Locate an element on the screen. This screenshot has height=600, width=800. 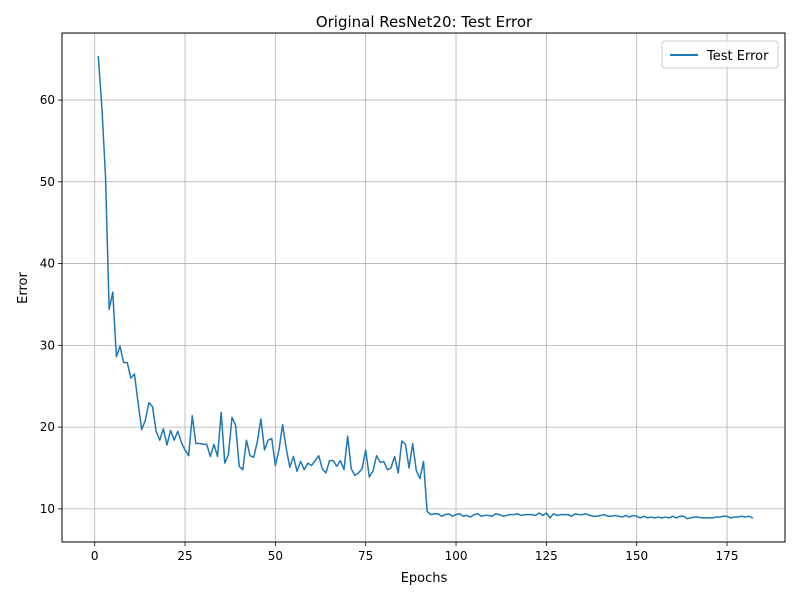
x-ticks: 0 25 50 75 100 125 150 175 is located at coordinates (415, 552).